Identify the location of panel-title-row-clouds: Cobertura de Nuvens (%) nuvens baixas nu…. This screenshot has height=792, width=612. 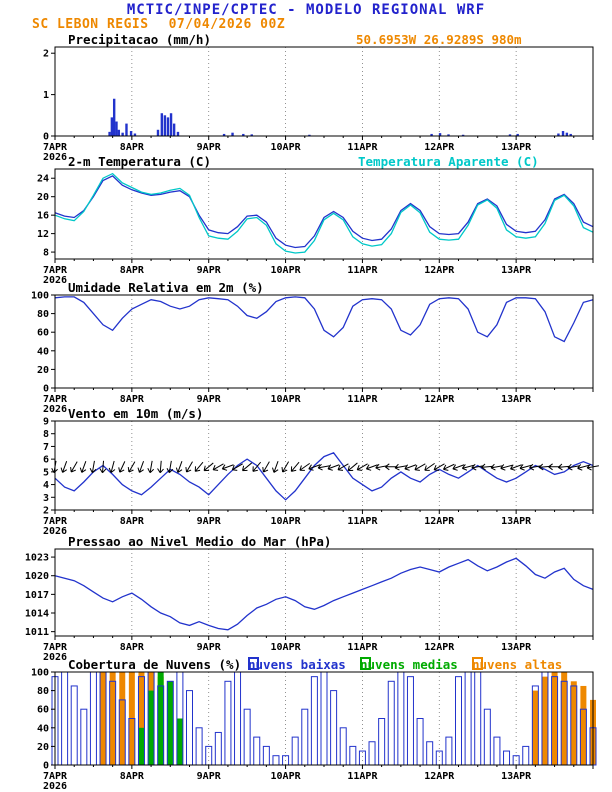
(306, 664).